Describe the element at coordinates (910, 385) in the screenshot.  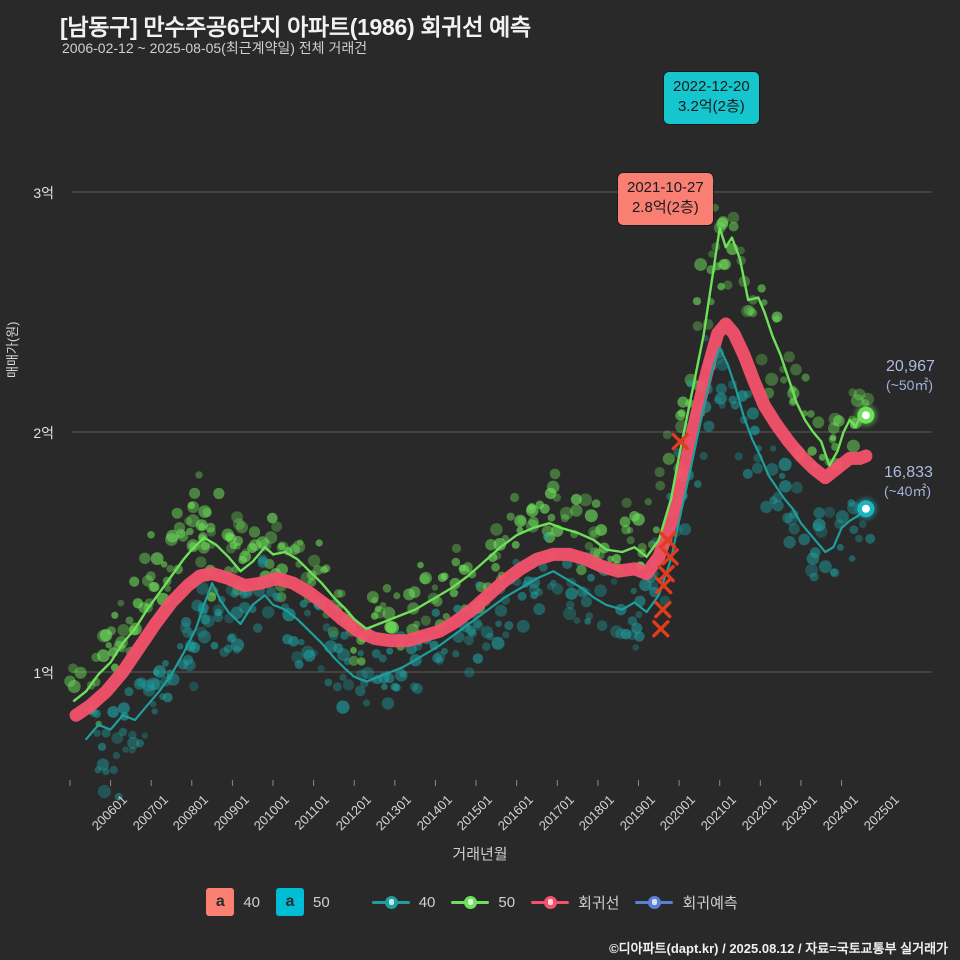
I see `end-label-area: (~50㎡)` at that location.